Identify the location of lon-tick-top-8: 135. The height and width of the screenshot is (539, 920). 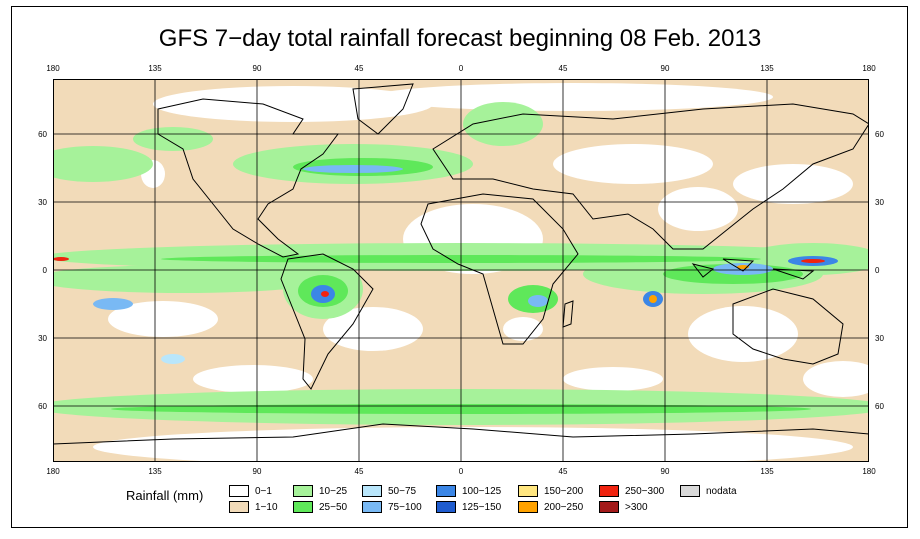
(767, 68).